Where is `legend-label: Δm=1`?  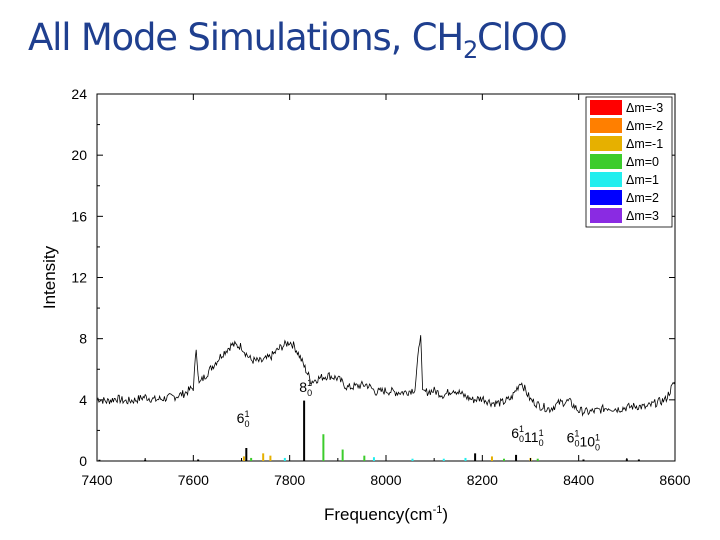 legend-label: Δm=1 is located at coordinates (642, 180).